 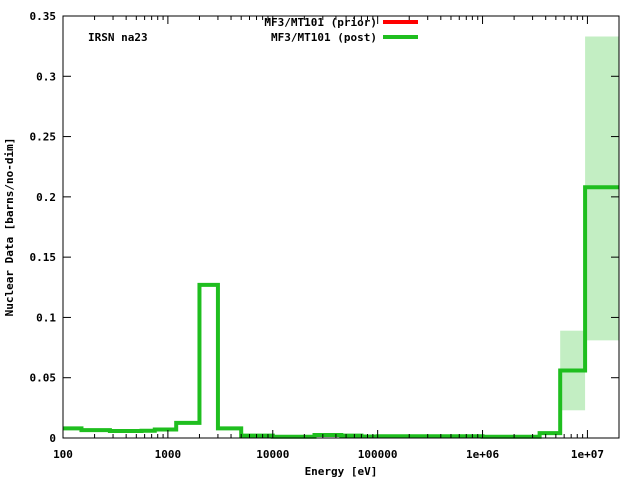 I want to click on legend: MF3/MT101 (prior) MF3/MT101 (post), so click(x=341, y=30).